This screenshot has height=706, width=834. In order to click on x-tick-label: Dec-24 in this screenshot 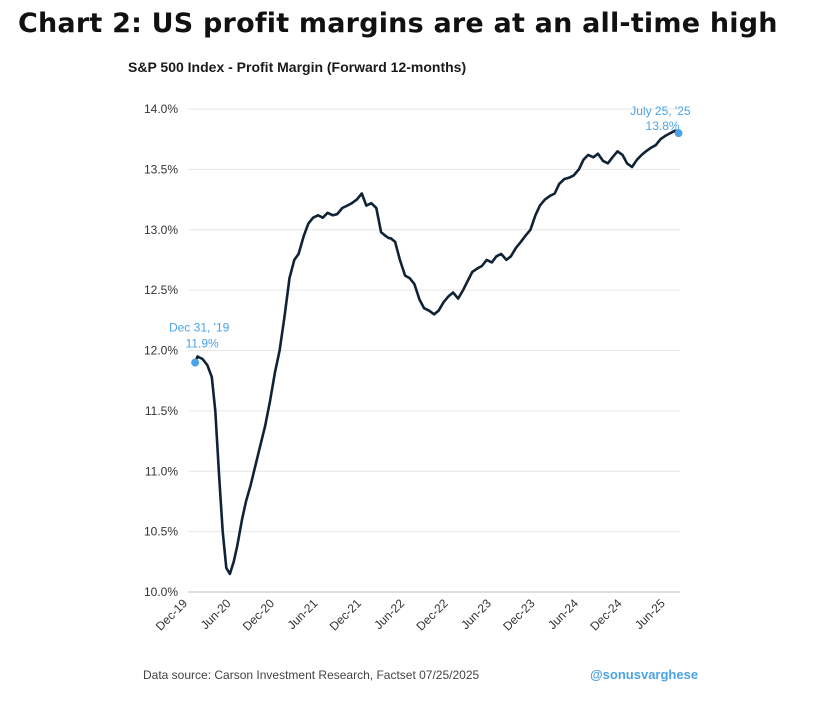, I will do `click(605, 614)`.